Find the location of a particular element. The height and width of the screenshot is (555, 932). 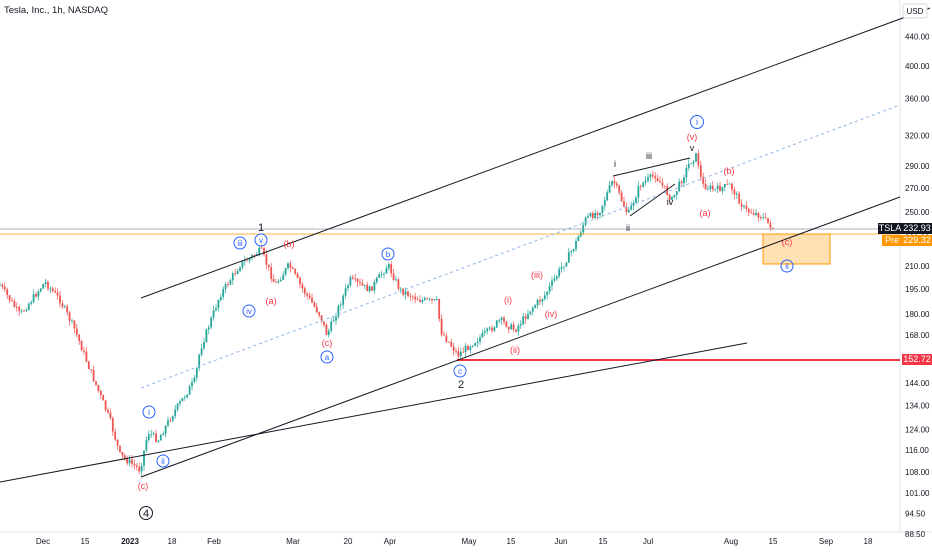

price-tick-label: 210.00 is located at coordinates (917, 266).